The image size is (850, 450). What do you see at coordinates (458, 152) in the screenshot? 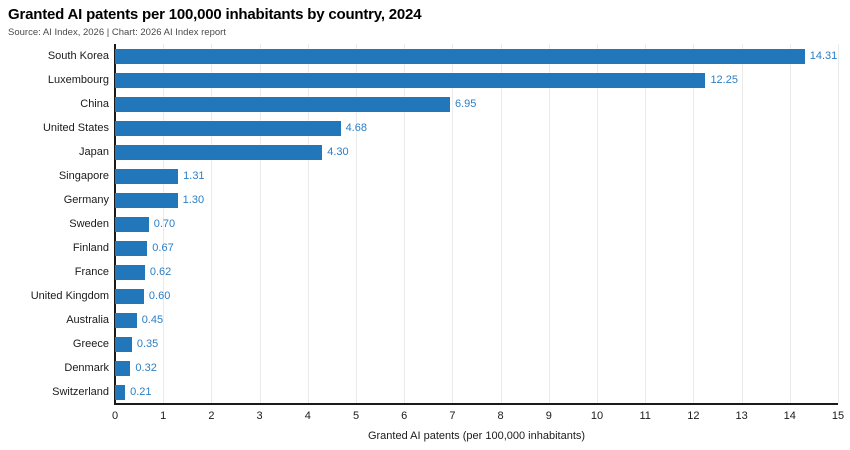
I see `bar-row: Japan 4.30` at bounding box center [458, 152].